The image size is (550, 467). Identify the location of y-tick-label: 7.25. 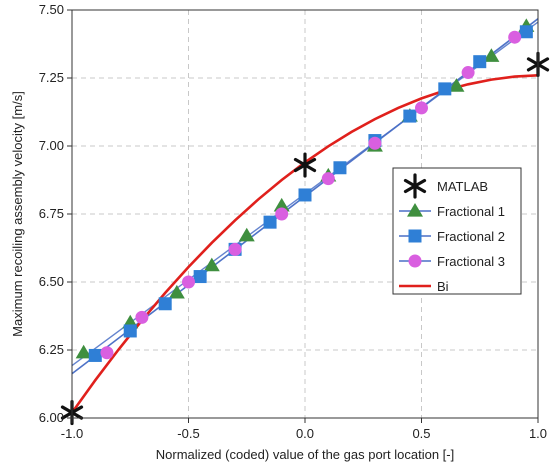
(51, 77).